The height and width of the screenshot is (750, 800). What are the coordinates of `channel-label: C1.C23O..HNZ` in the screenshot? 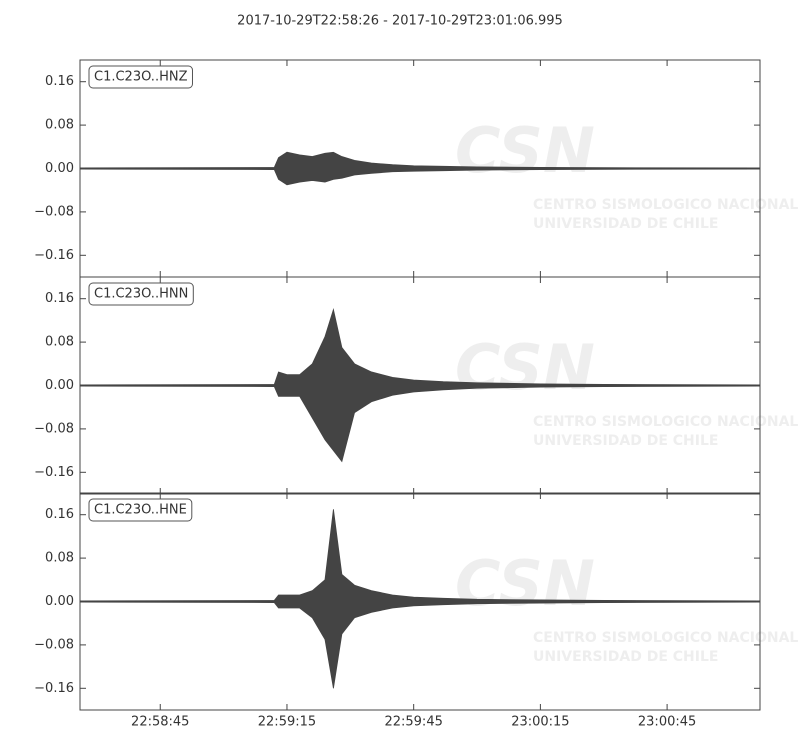 It's located at (141, 77).